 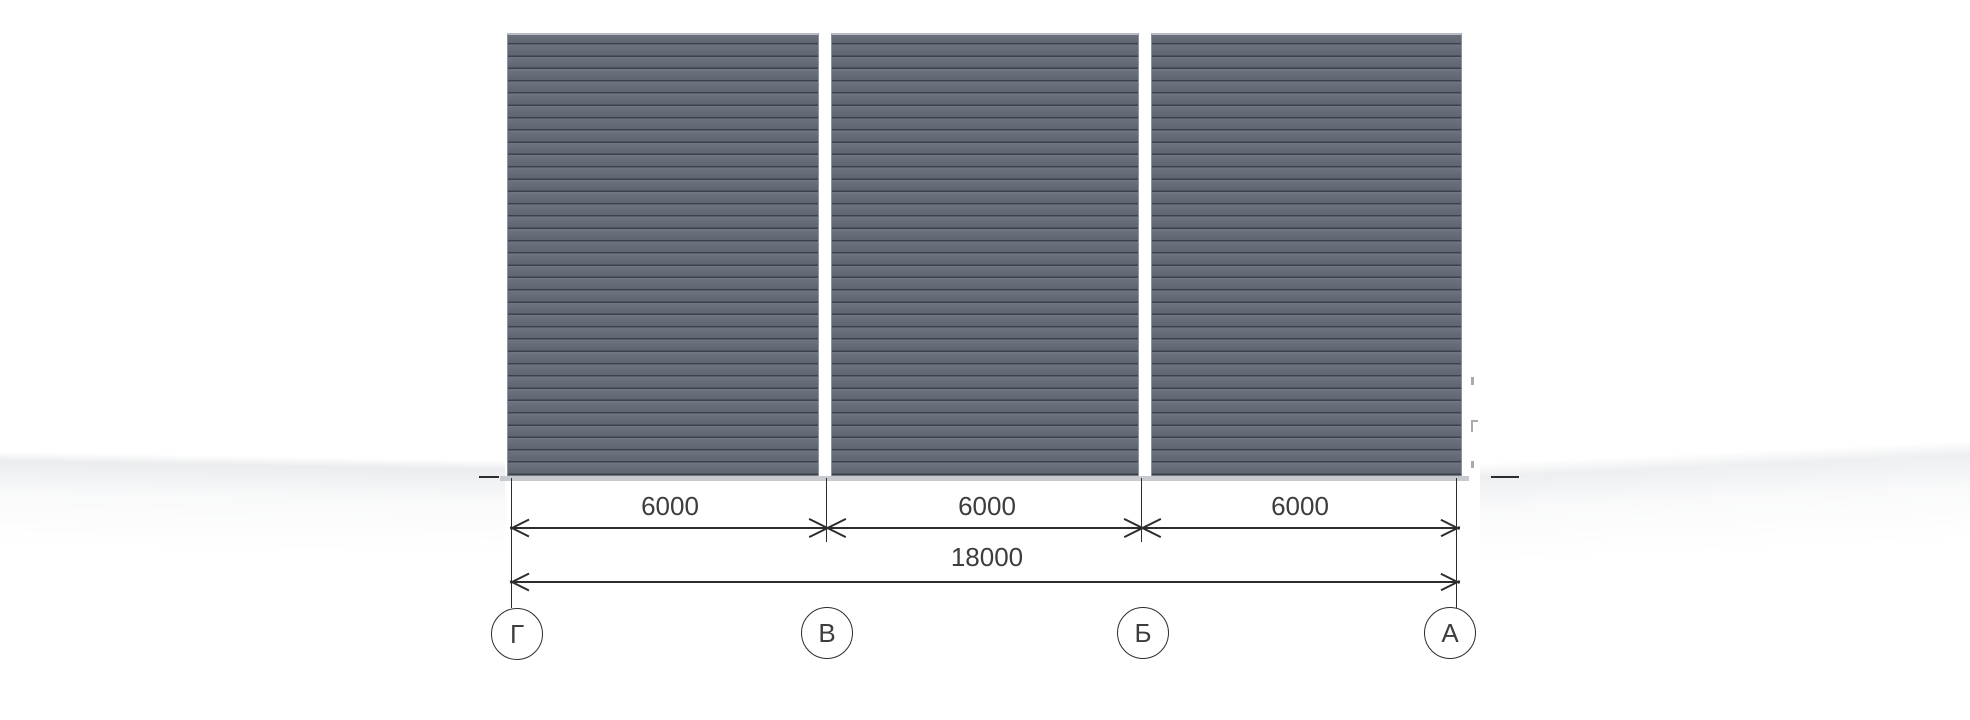 What do you see at coordinates (252, 503) in the screenshot?
I see `ground-shade-left` at bounding box center [252, 503].